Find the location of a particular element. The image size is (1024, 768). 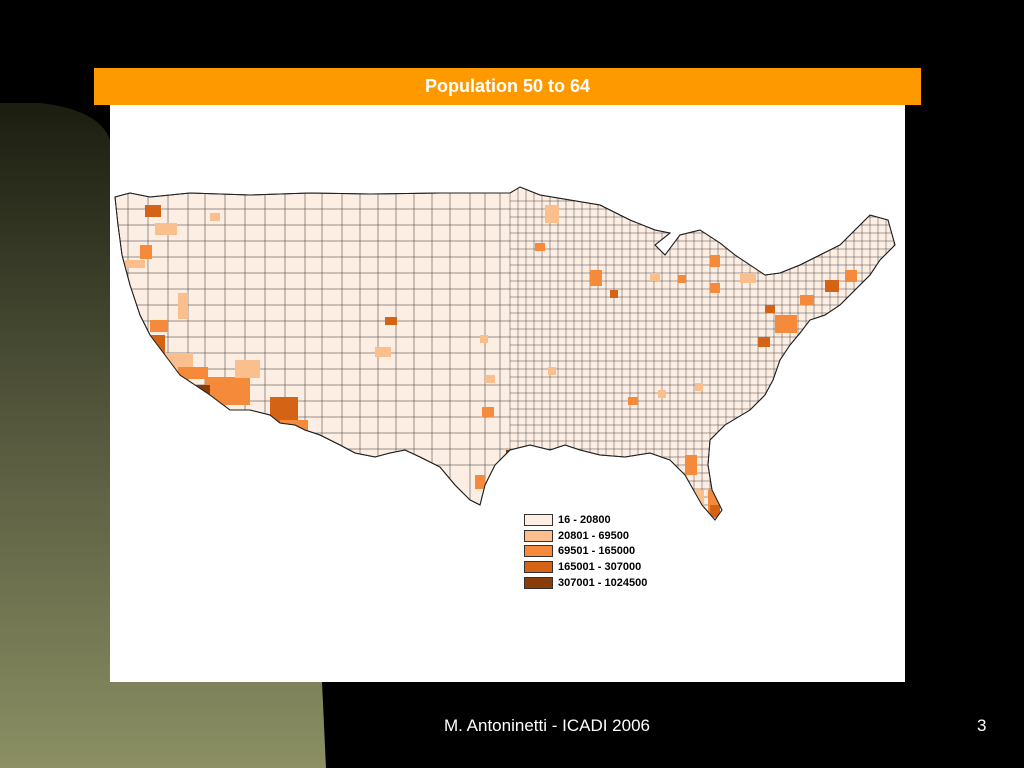

legend-label: 16 - 20800 is located at coordinates (584, 519).